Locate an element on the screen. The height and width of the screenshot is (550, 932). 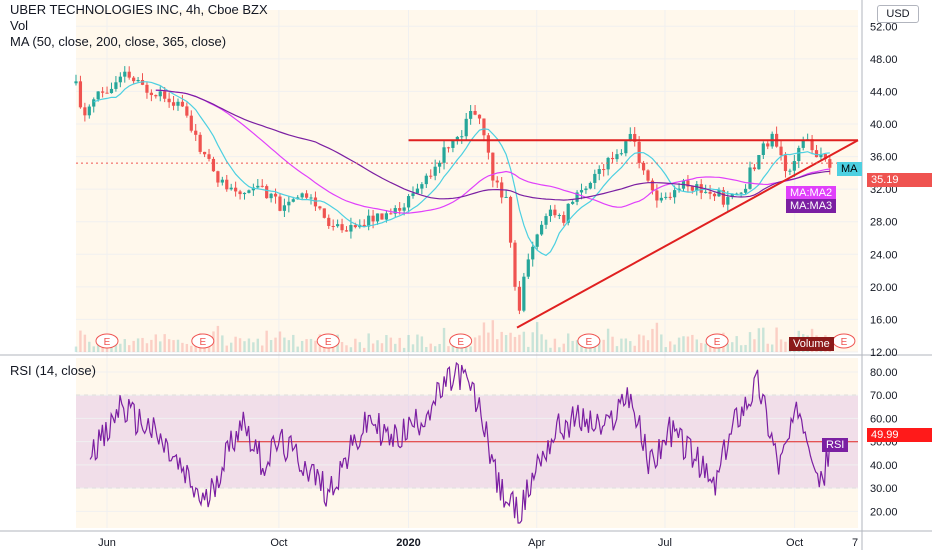
ma2-tag: MA:MA2 is located at coordinates (811, 193).